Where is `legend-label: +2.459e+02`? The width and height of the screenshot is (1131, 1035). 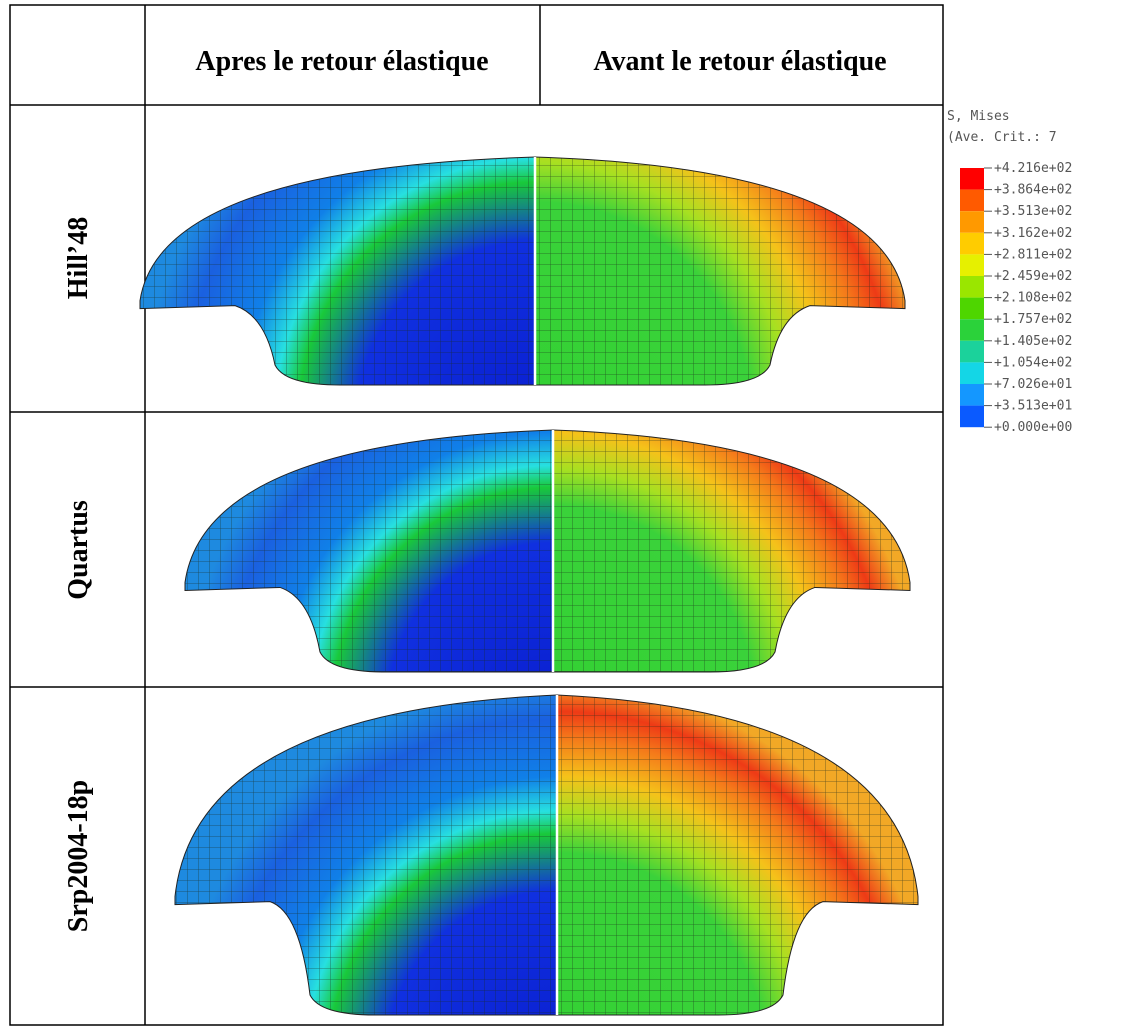
legend-label: +2.459e+02 is located at coordinates (1033, 276).